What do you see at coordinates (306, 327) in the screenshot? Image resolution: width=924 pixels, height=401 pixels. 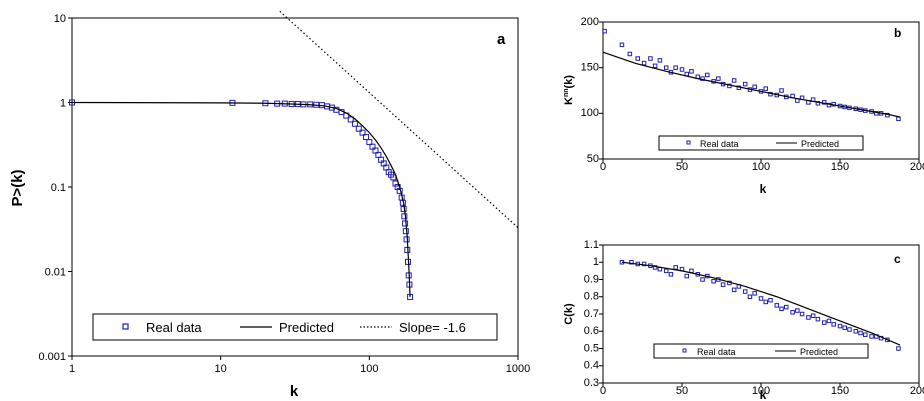 I see `legend-label-predicted: Predicted` at bounding box center [306, 327].